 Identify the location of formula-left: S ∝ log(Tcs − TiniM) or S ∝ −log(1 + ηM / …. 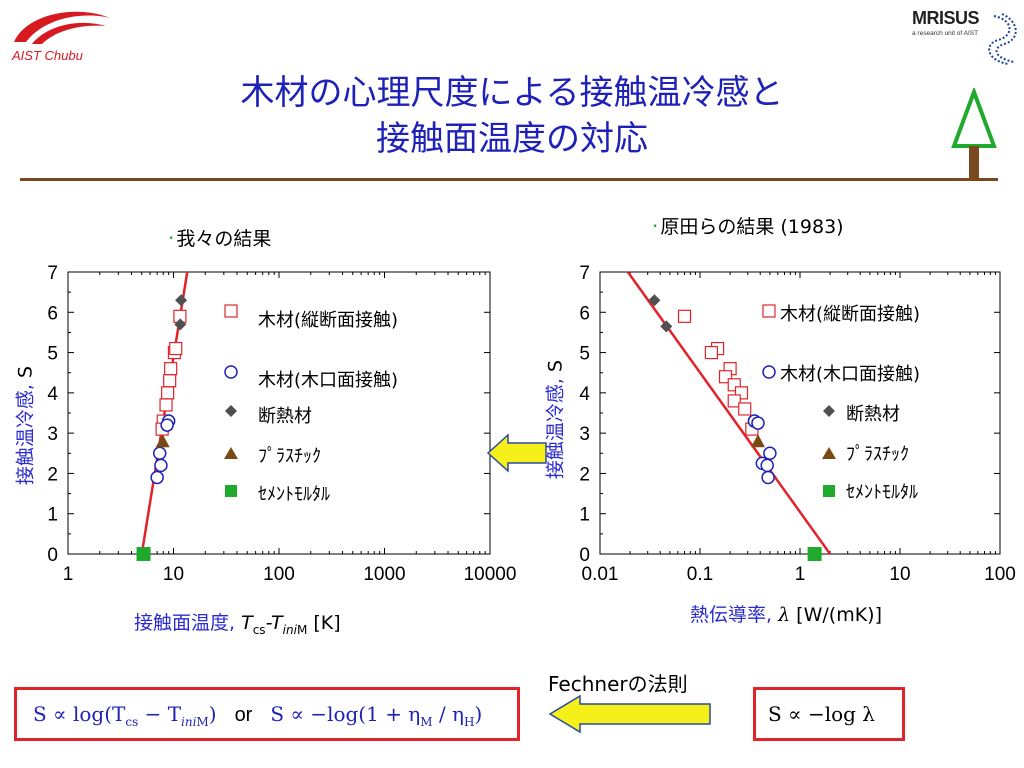
(257, 715).